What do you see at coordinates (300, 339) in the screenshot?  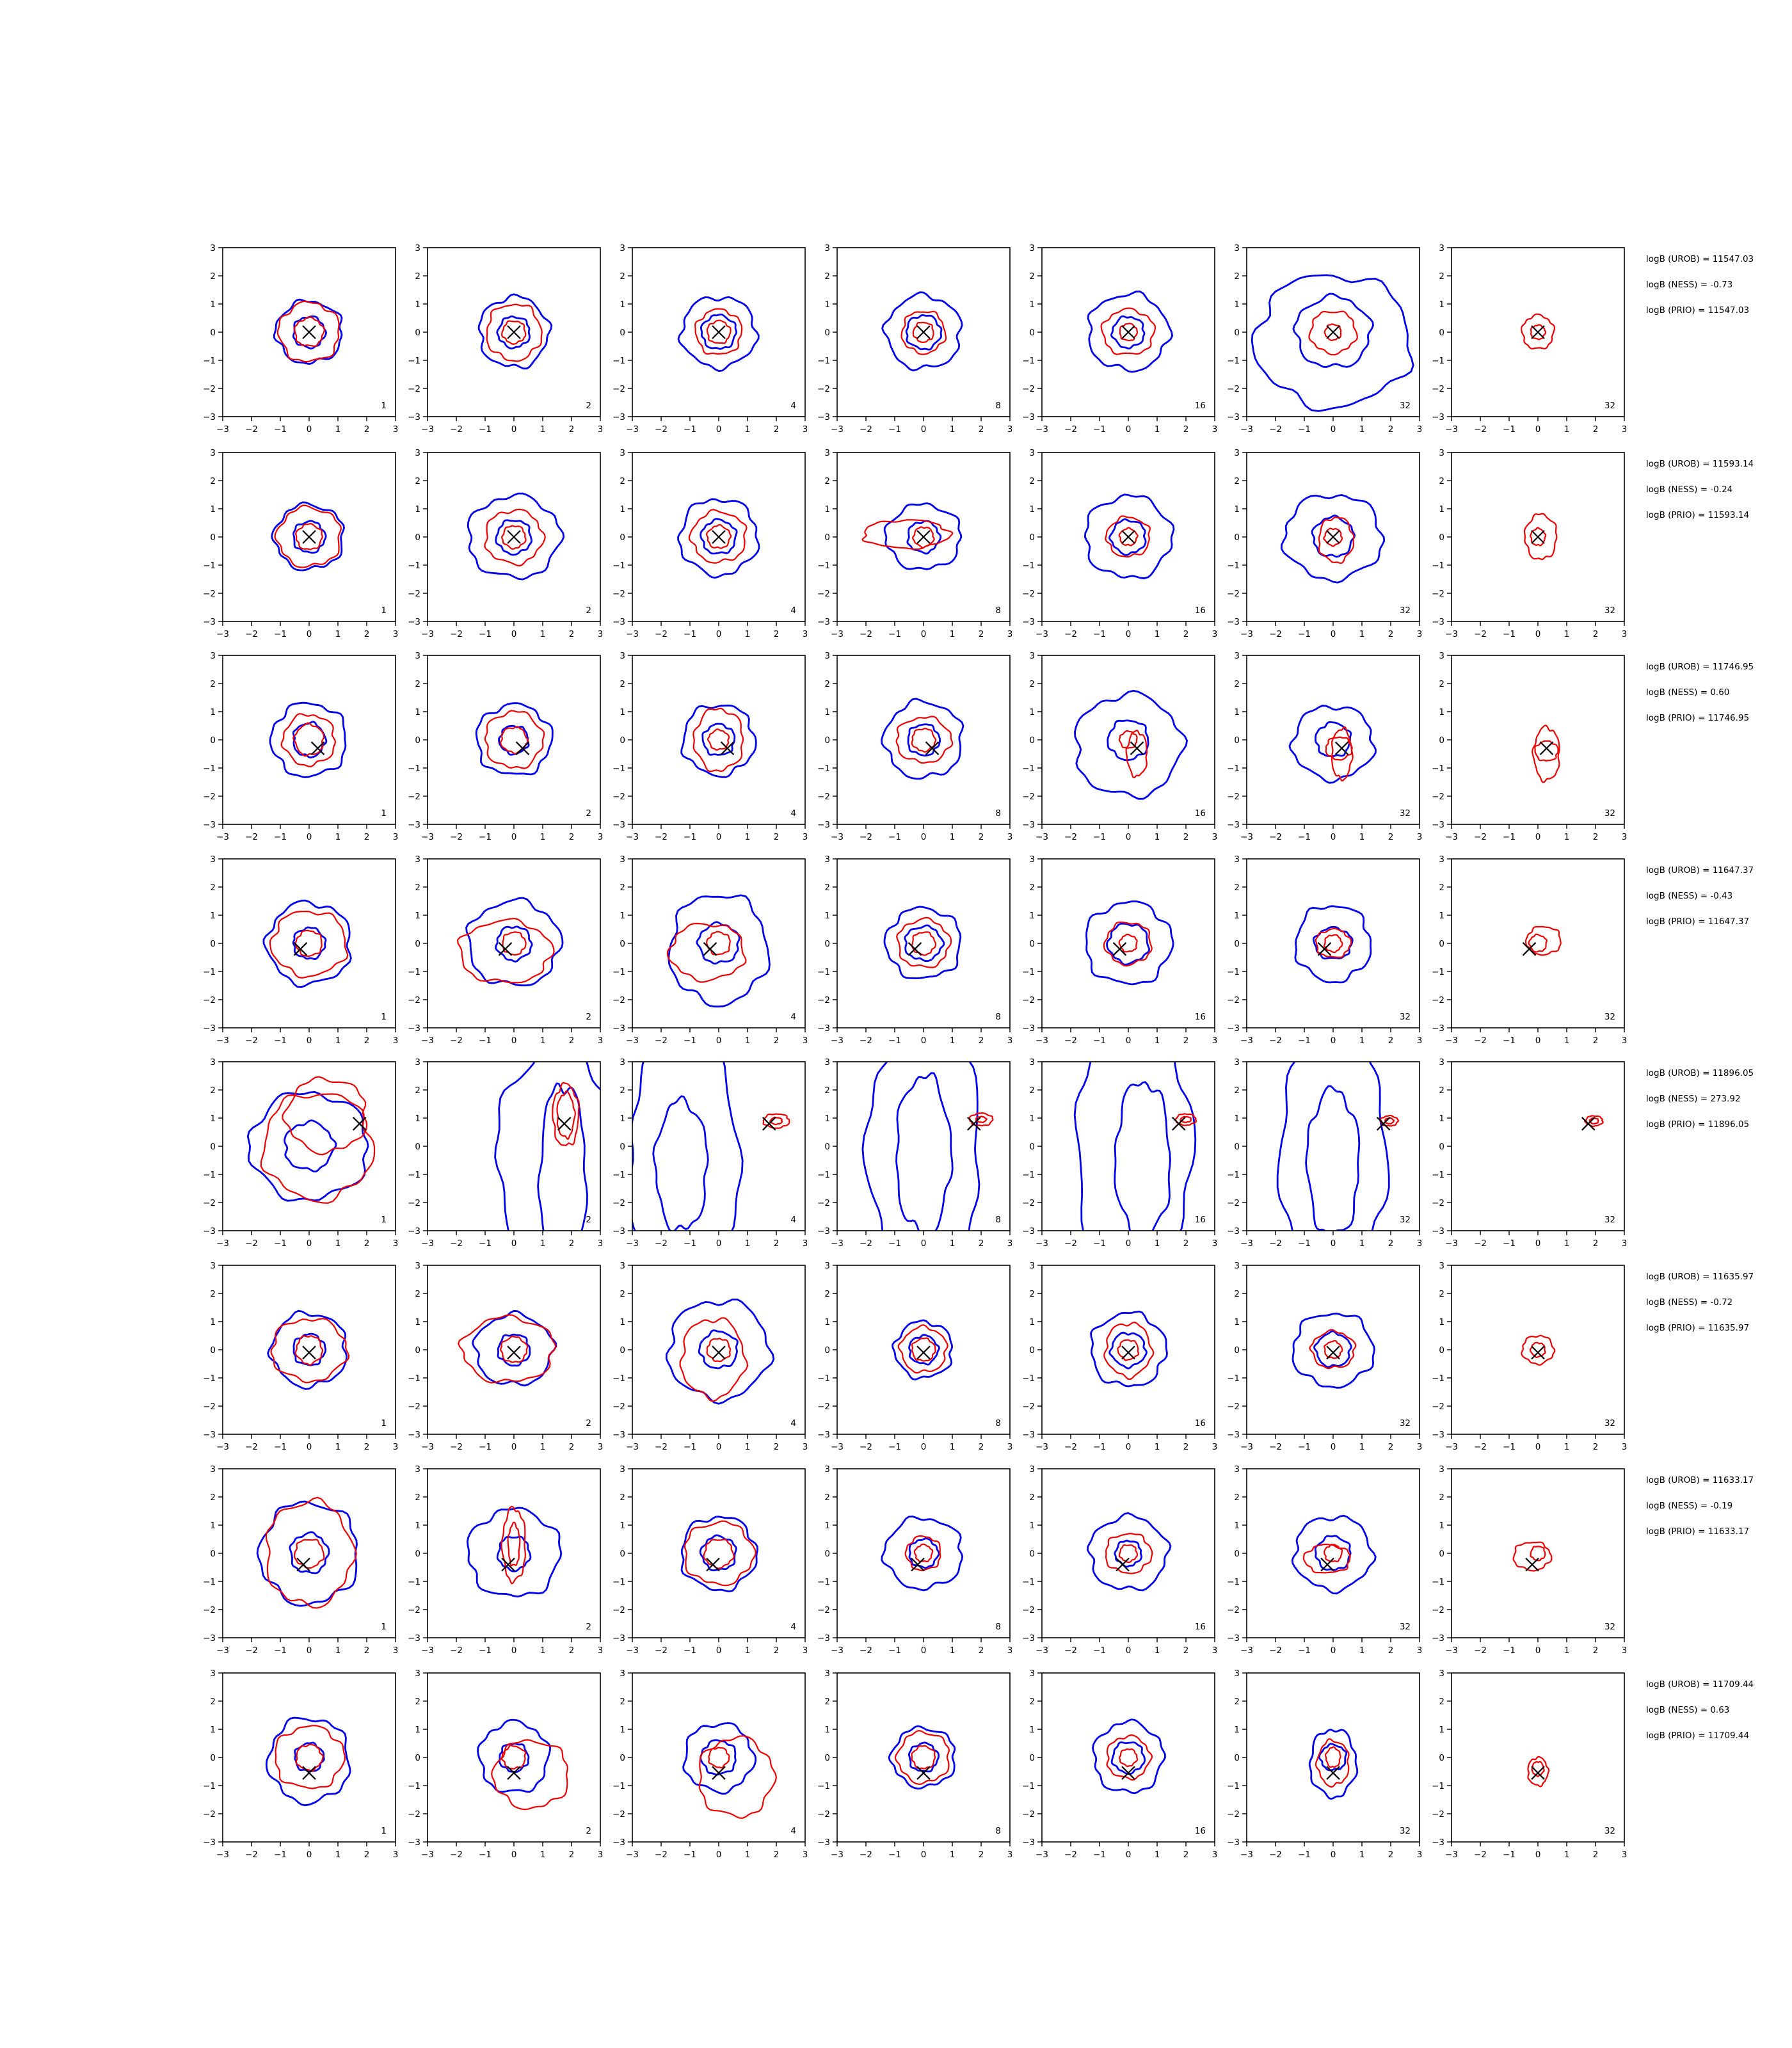 I see `panel-r1-c1: −3−3 −2 −2 −1 −1 0 0 1 1 2 2 3 3 1` at bounding box center [300, 339].